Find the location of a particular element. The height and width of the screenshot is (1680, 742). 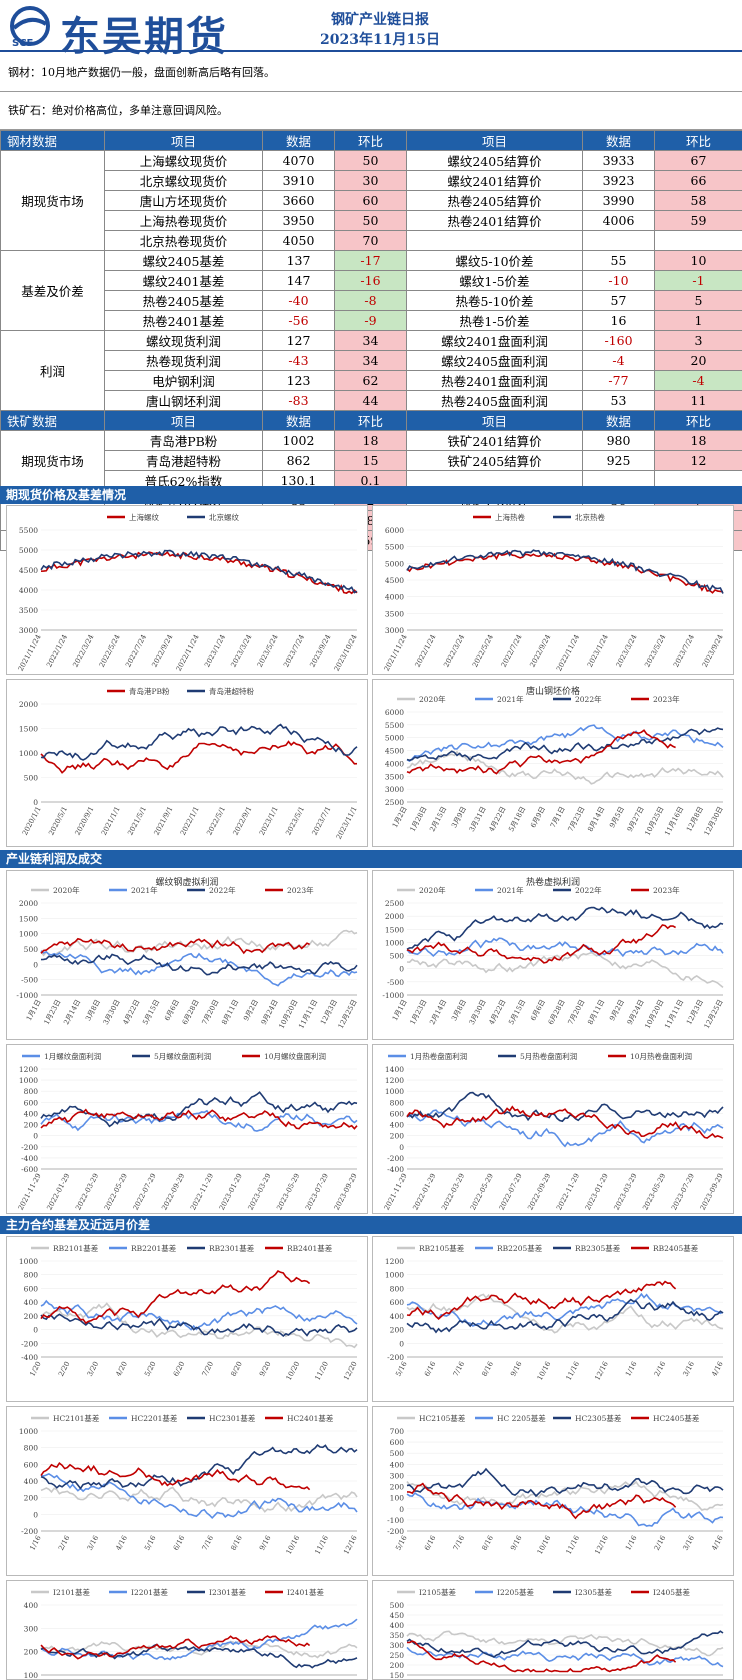

group-label: 期现货市场 is located at coordinates (52, 200).